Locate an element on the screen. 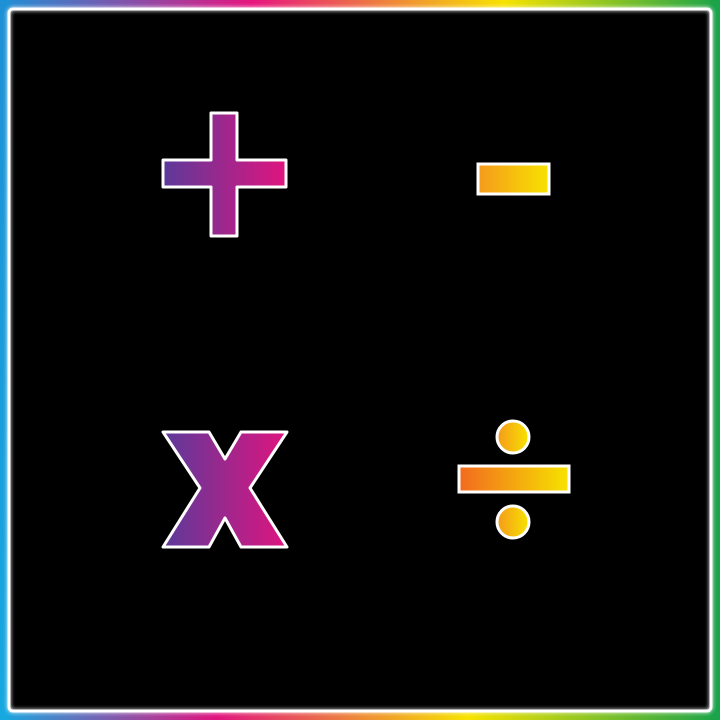 This screenshot has height=720, width=720. divide-icon is located at coordinates (514, 479).